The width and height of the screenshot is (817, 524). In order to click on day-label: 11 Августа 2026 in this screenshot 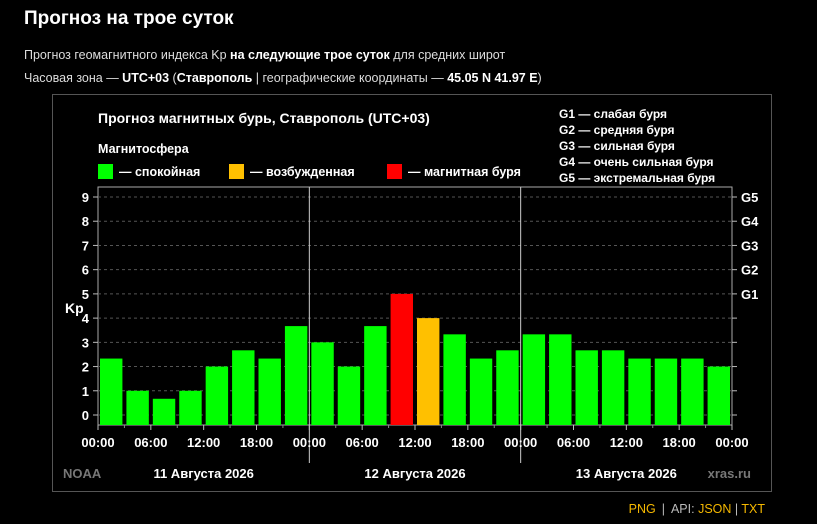, I will do `click(203, 473)`.